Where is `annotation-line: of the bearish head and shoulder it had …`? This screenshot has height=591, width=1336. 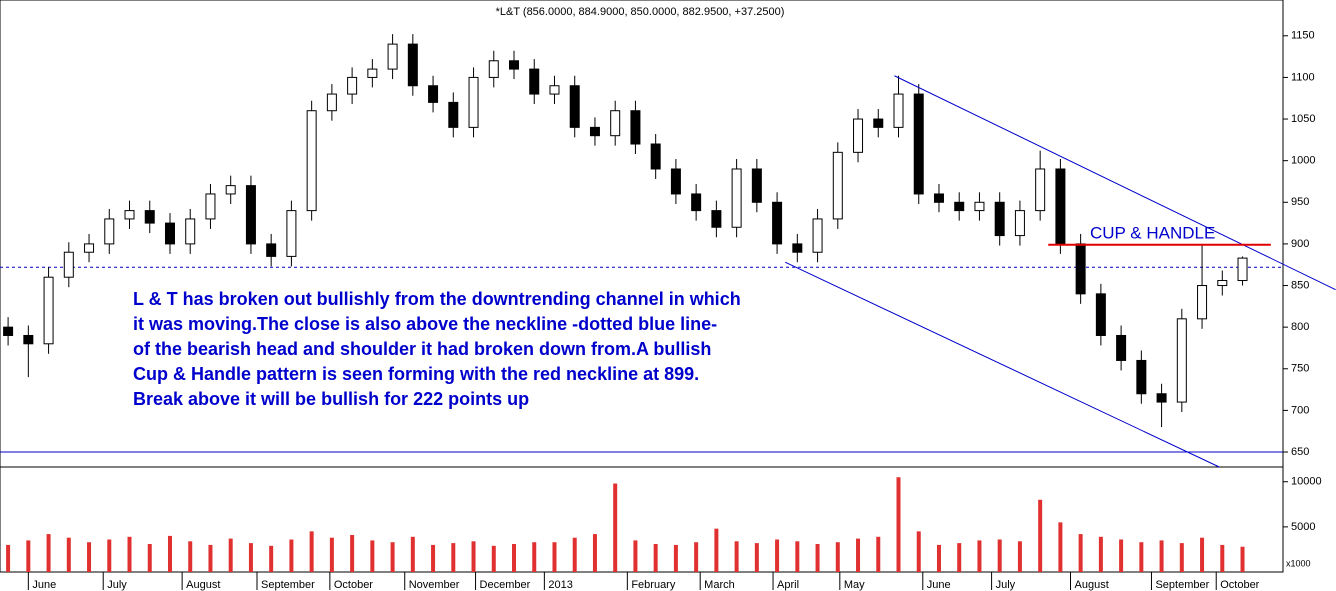
annotation-line: of the bearish head and shoulder it had … is located at coordinates (422, 349).